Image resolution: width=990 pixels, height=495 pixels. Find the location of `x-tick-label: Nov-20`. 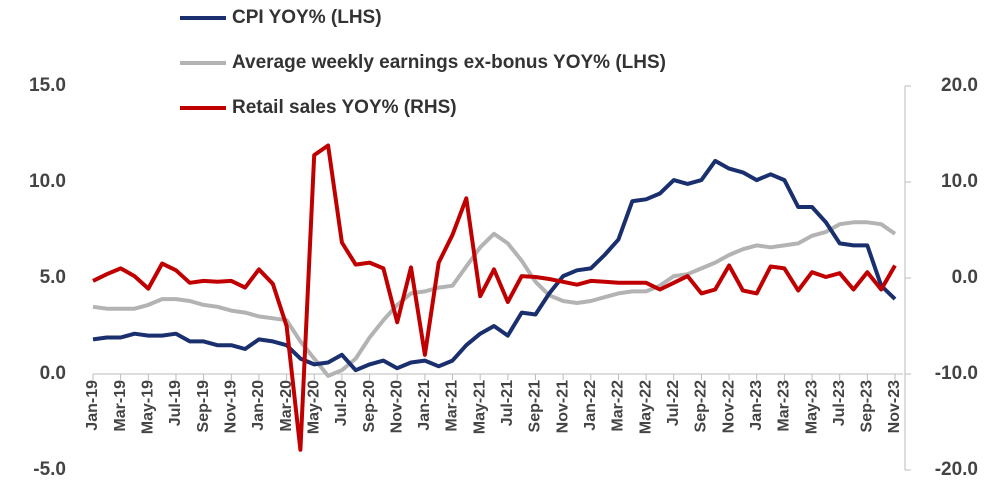

x-tick-label: Nov-20 is located at coordinates (396, 406).